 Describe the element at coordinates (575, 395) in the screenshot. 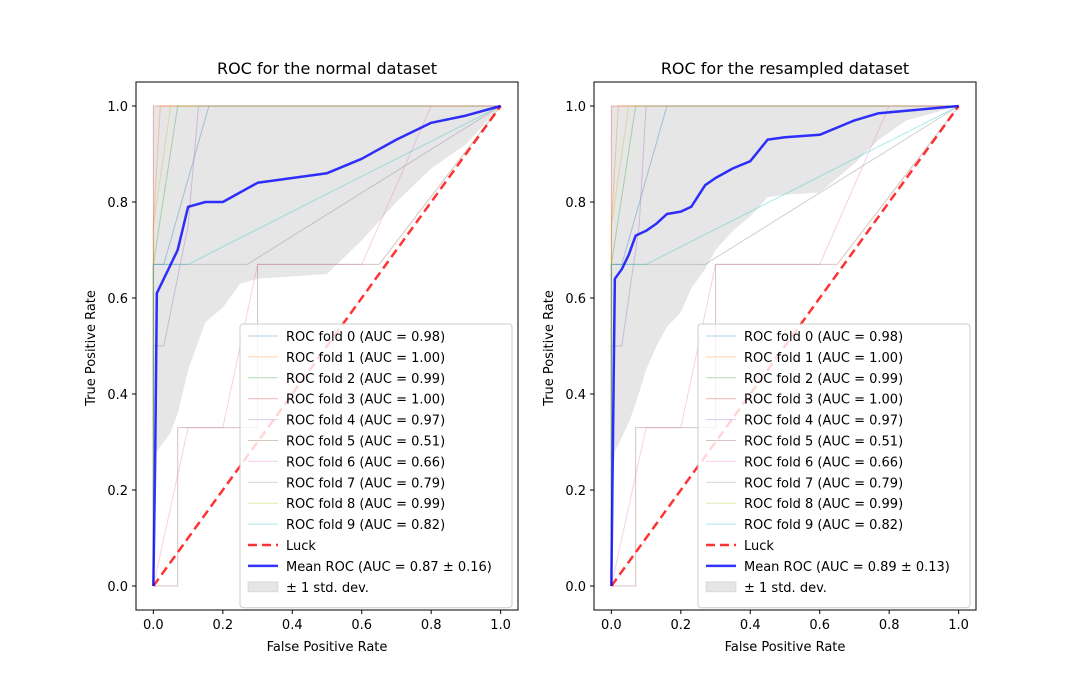

I see `y-tick-label: 0.4` at that location.